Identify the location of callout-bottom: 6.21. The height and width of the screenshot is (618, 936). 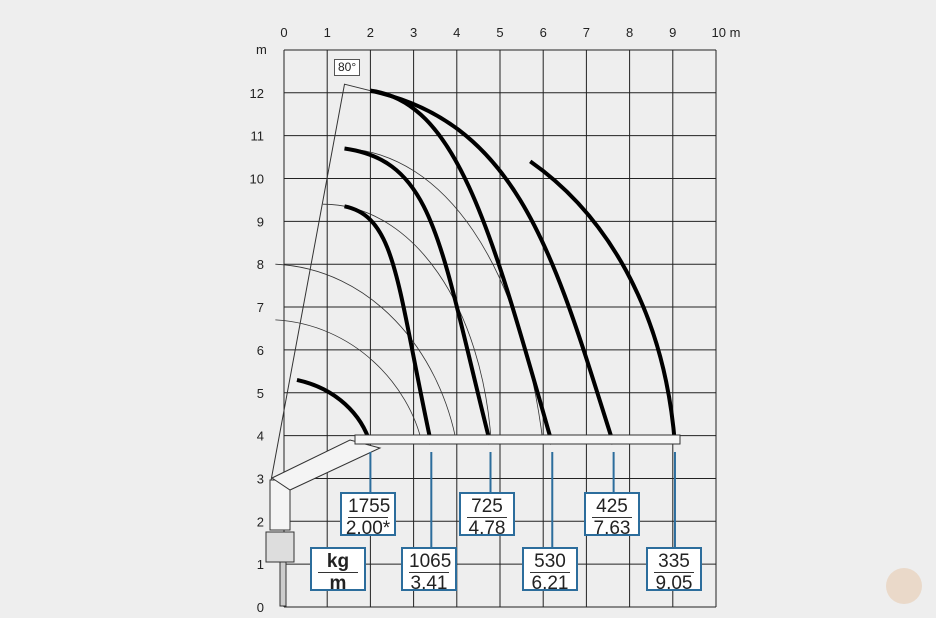
(550, 583).